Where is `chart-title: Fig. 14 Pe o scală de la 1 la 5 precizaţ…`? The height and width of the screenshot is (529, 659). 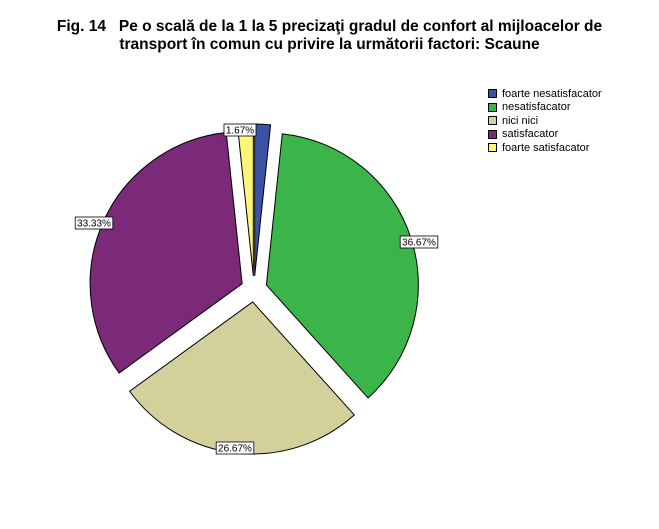
chart-title: Fig. 14 Pe o scală de la 1 la 5 precizaţ… is located at coordinates (329, 36).